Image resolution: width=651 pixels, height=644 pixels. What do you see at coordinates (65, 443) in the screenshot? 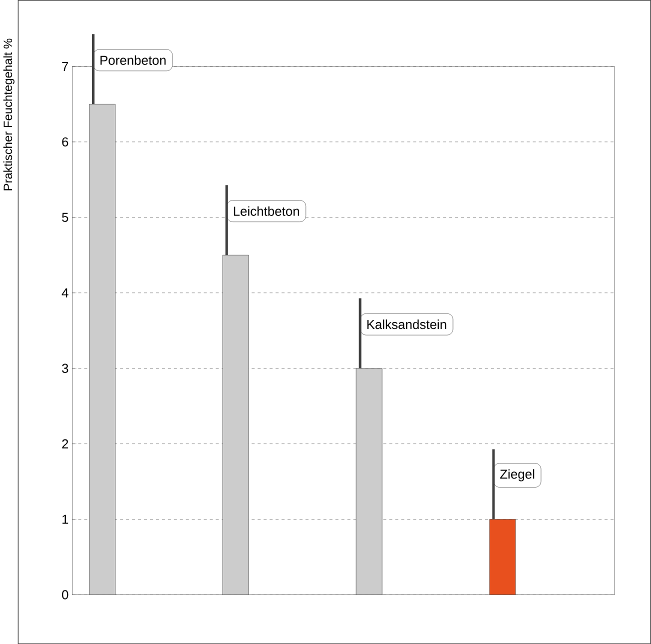
I see `y-tick-label: 2` at bounding box center [65, 443].